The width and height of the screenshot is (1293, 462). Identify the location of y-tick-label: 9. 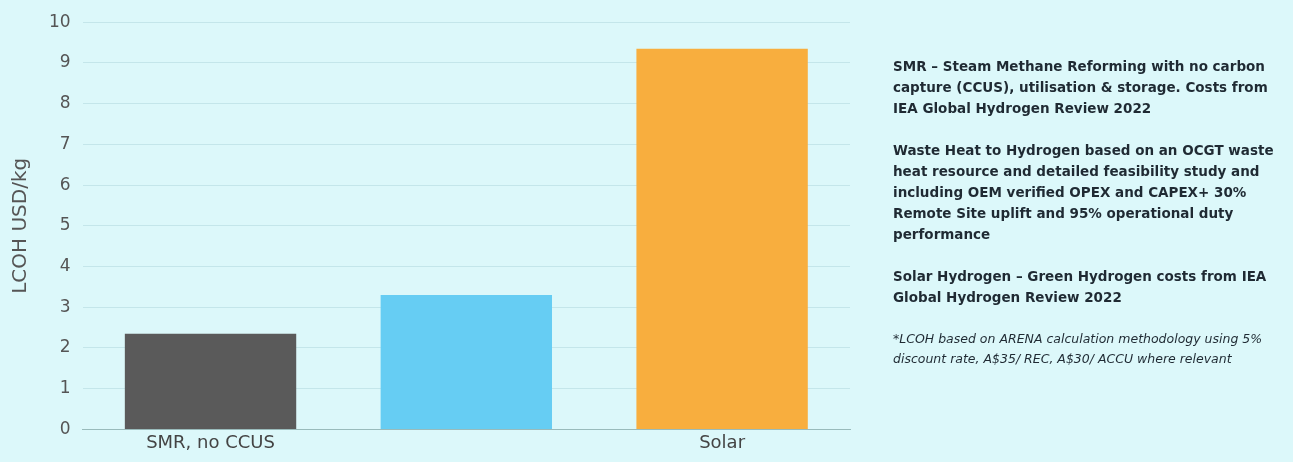
(65, 61).